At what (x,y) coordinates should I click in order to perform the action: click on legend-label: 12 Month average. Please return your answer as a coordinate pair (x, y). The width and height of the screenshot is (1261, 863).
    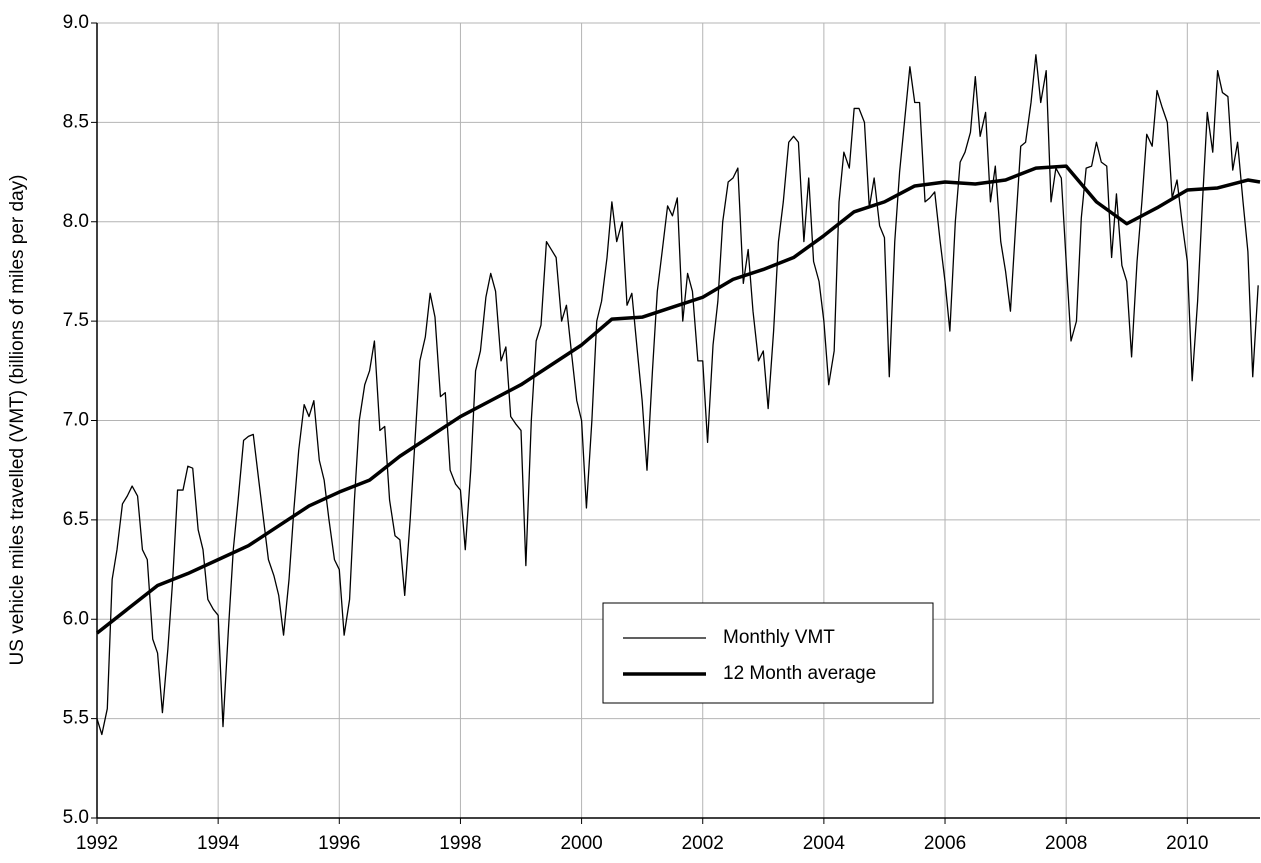
    Looking at the image, I should click on (799, 673).